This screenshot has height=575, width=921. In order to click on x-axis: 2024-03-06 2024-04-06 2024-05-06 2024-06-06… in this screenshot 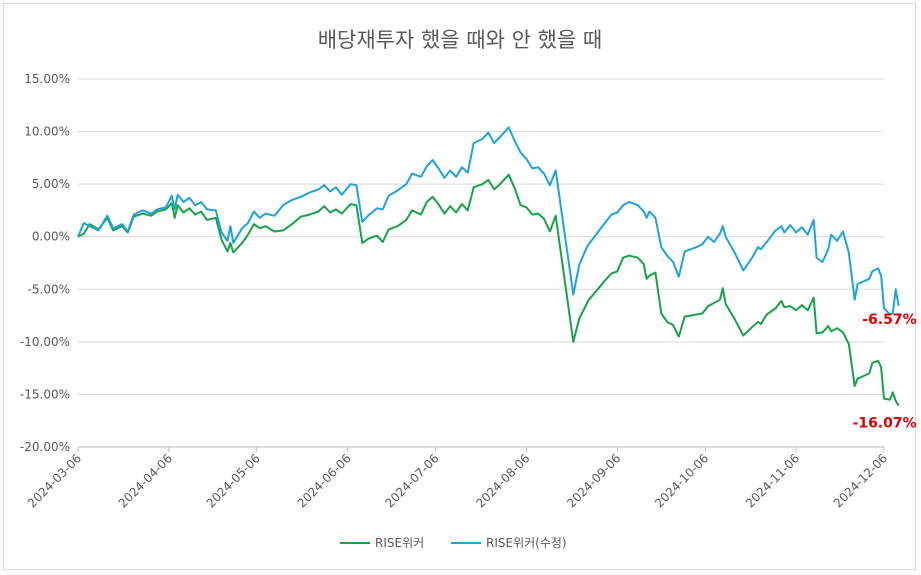, I will do `click(457, 478)`.